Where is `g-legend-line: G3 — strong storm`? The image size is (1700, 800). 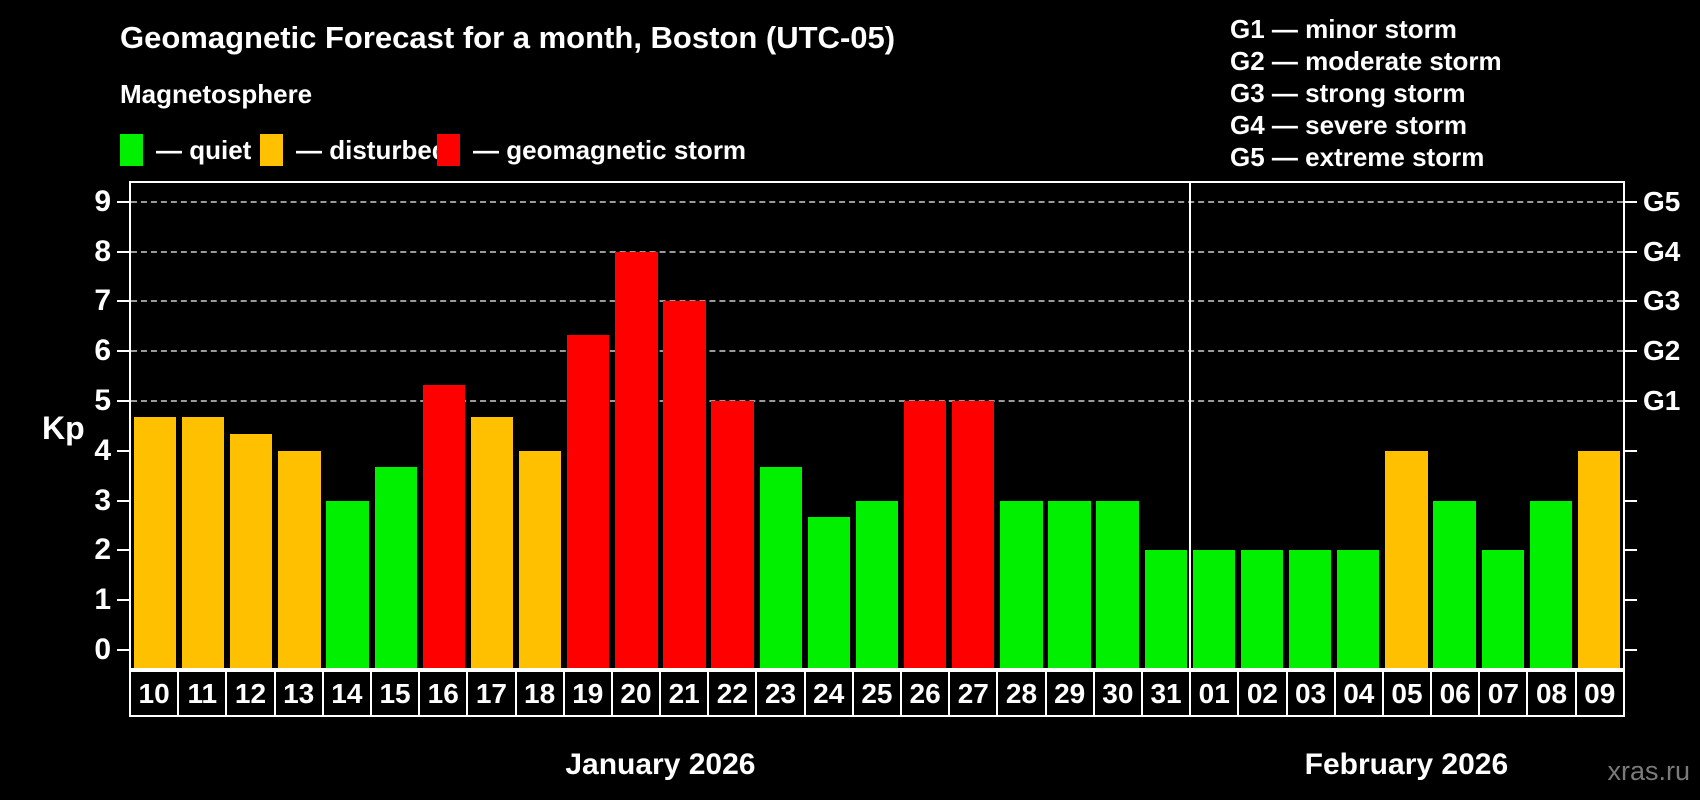 g-legend-line: G3 — strong storm is located at coordinates (1348, 93).